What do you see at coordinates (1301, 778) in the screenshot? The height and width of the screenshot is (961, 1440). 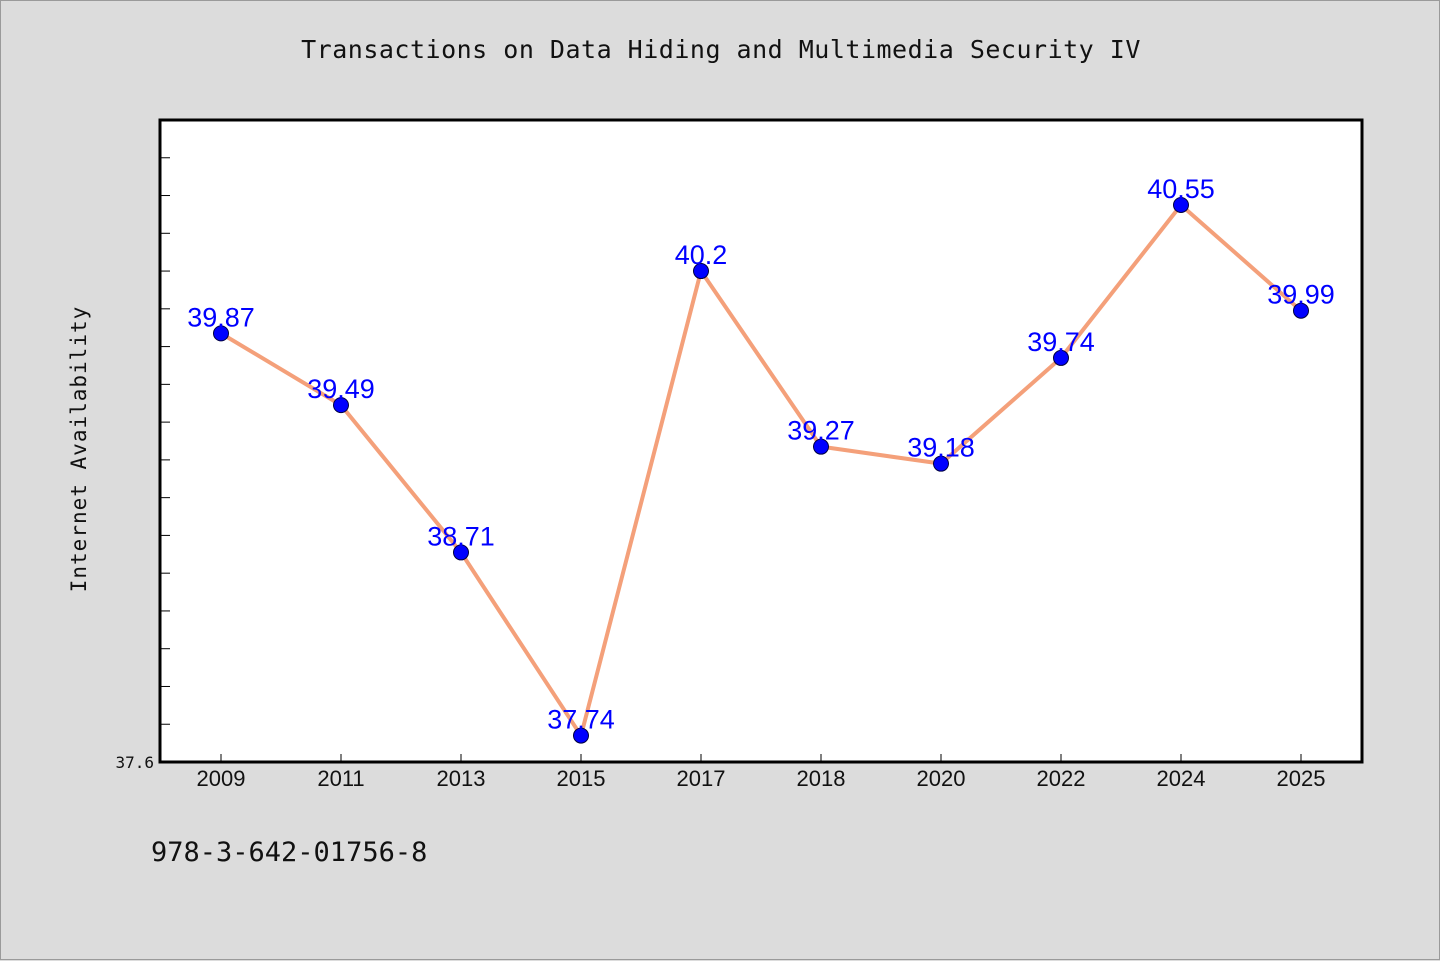 I see `x-tick-label: 2025` at bounding box center [1301, 778].